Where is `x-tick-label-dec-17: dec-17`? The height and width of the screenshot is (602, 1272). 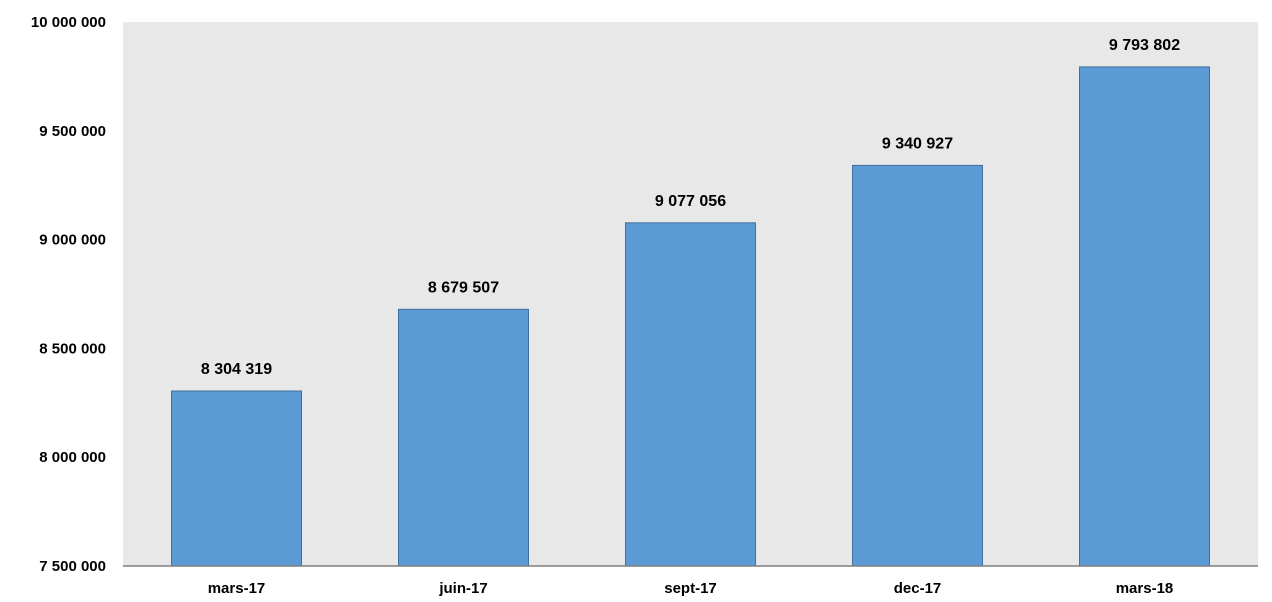
x-tick-label-dec-17: dec-17 is located at coordinates (918, 588).